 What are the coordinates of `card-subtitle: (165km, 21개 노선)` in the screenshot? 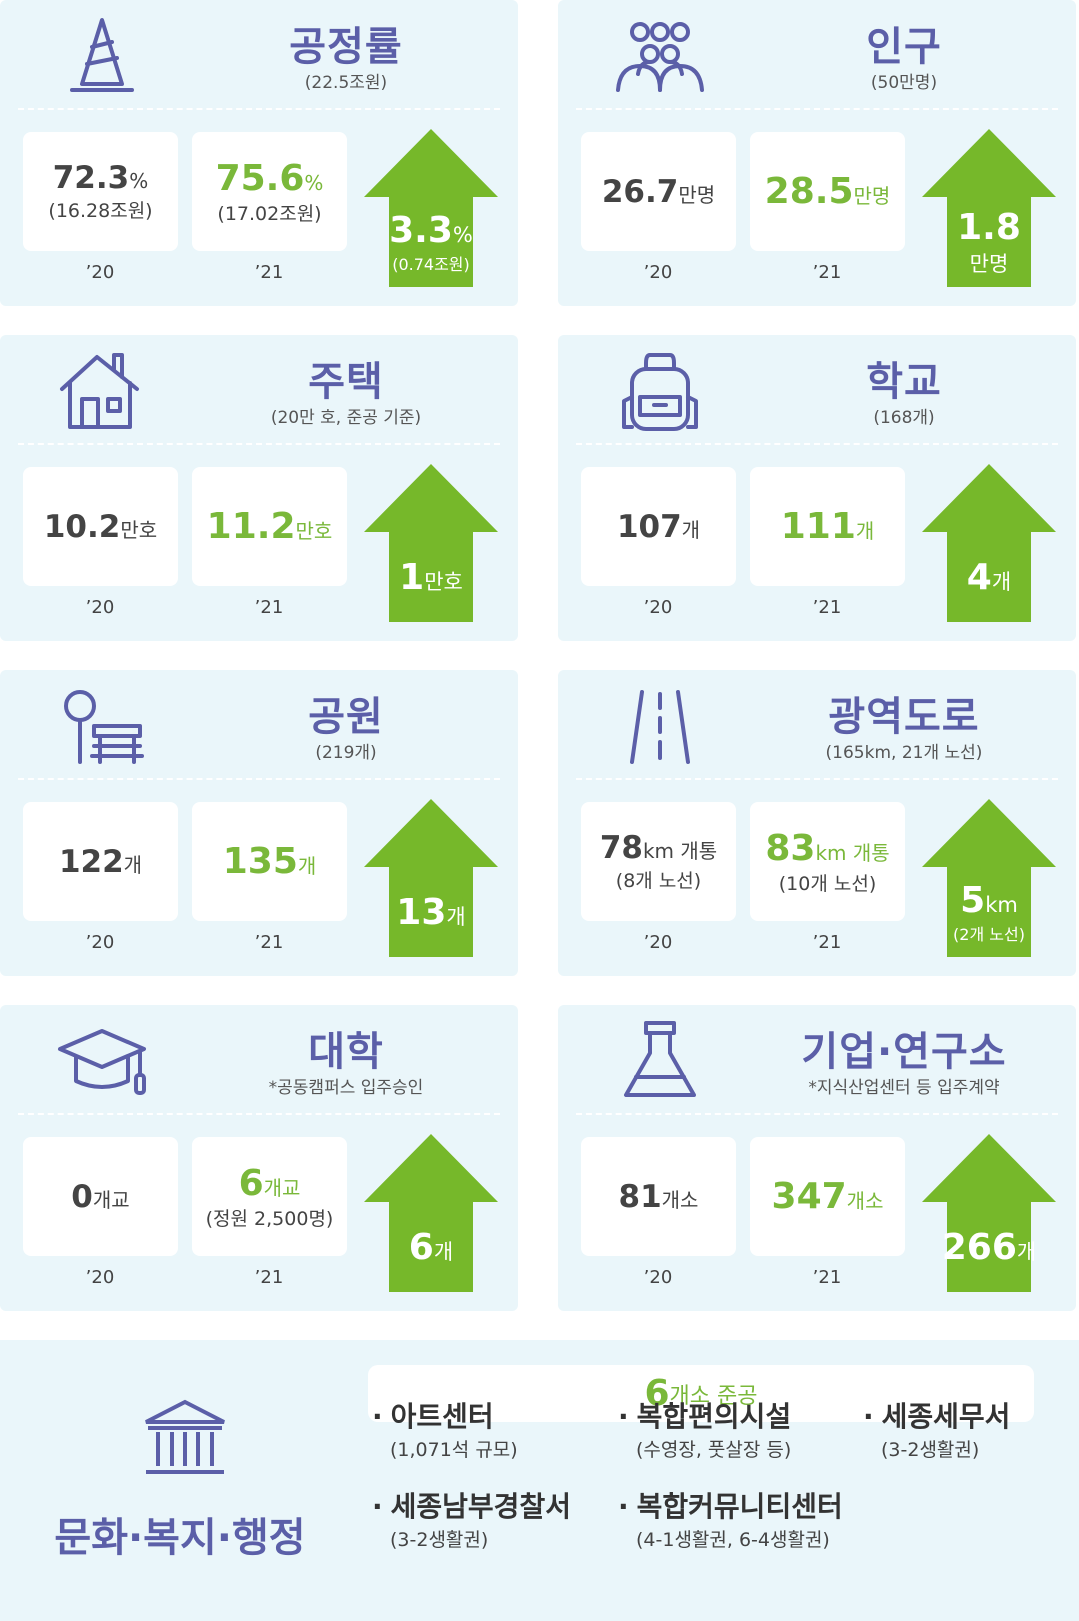 It's located at (904, 753).